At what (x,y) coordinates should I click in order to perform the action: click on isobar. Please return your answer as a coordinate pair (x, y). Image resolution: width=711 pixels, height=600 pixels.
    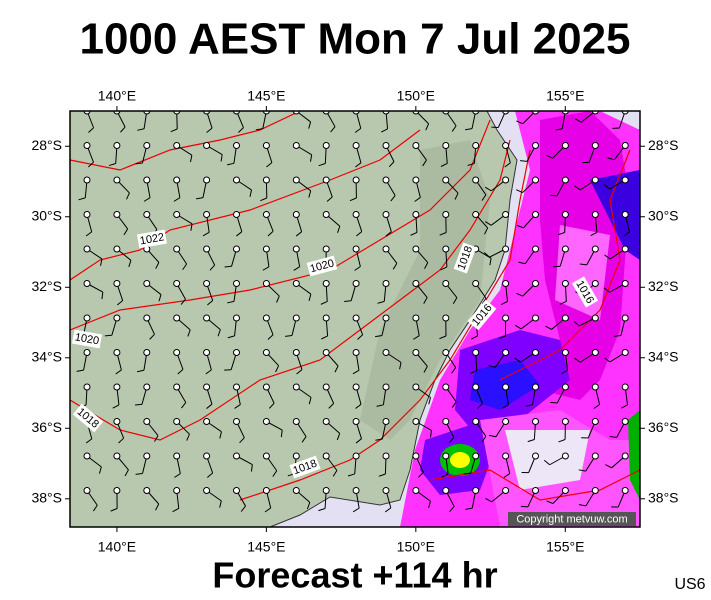
    Looking at the image, I should click on (565, 265).